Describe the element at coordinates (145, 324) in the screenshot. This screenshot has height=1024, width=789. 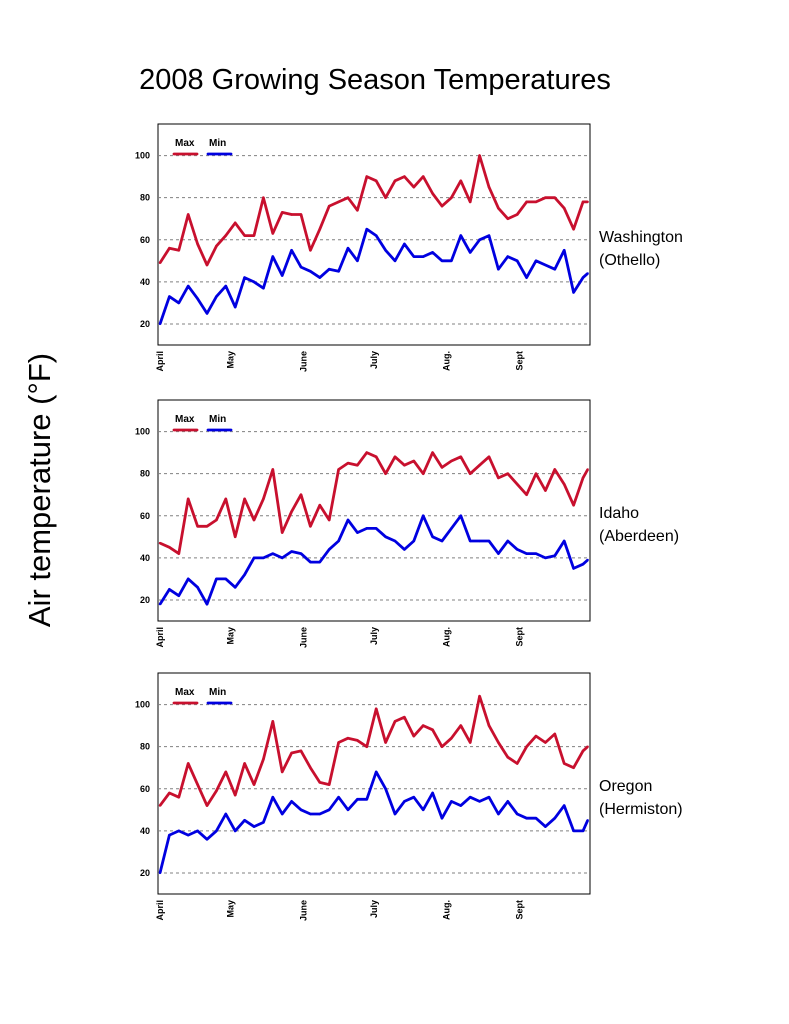
I see `y-tick-label: 20` at that location.